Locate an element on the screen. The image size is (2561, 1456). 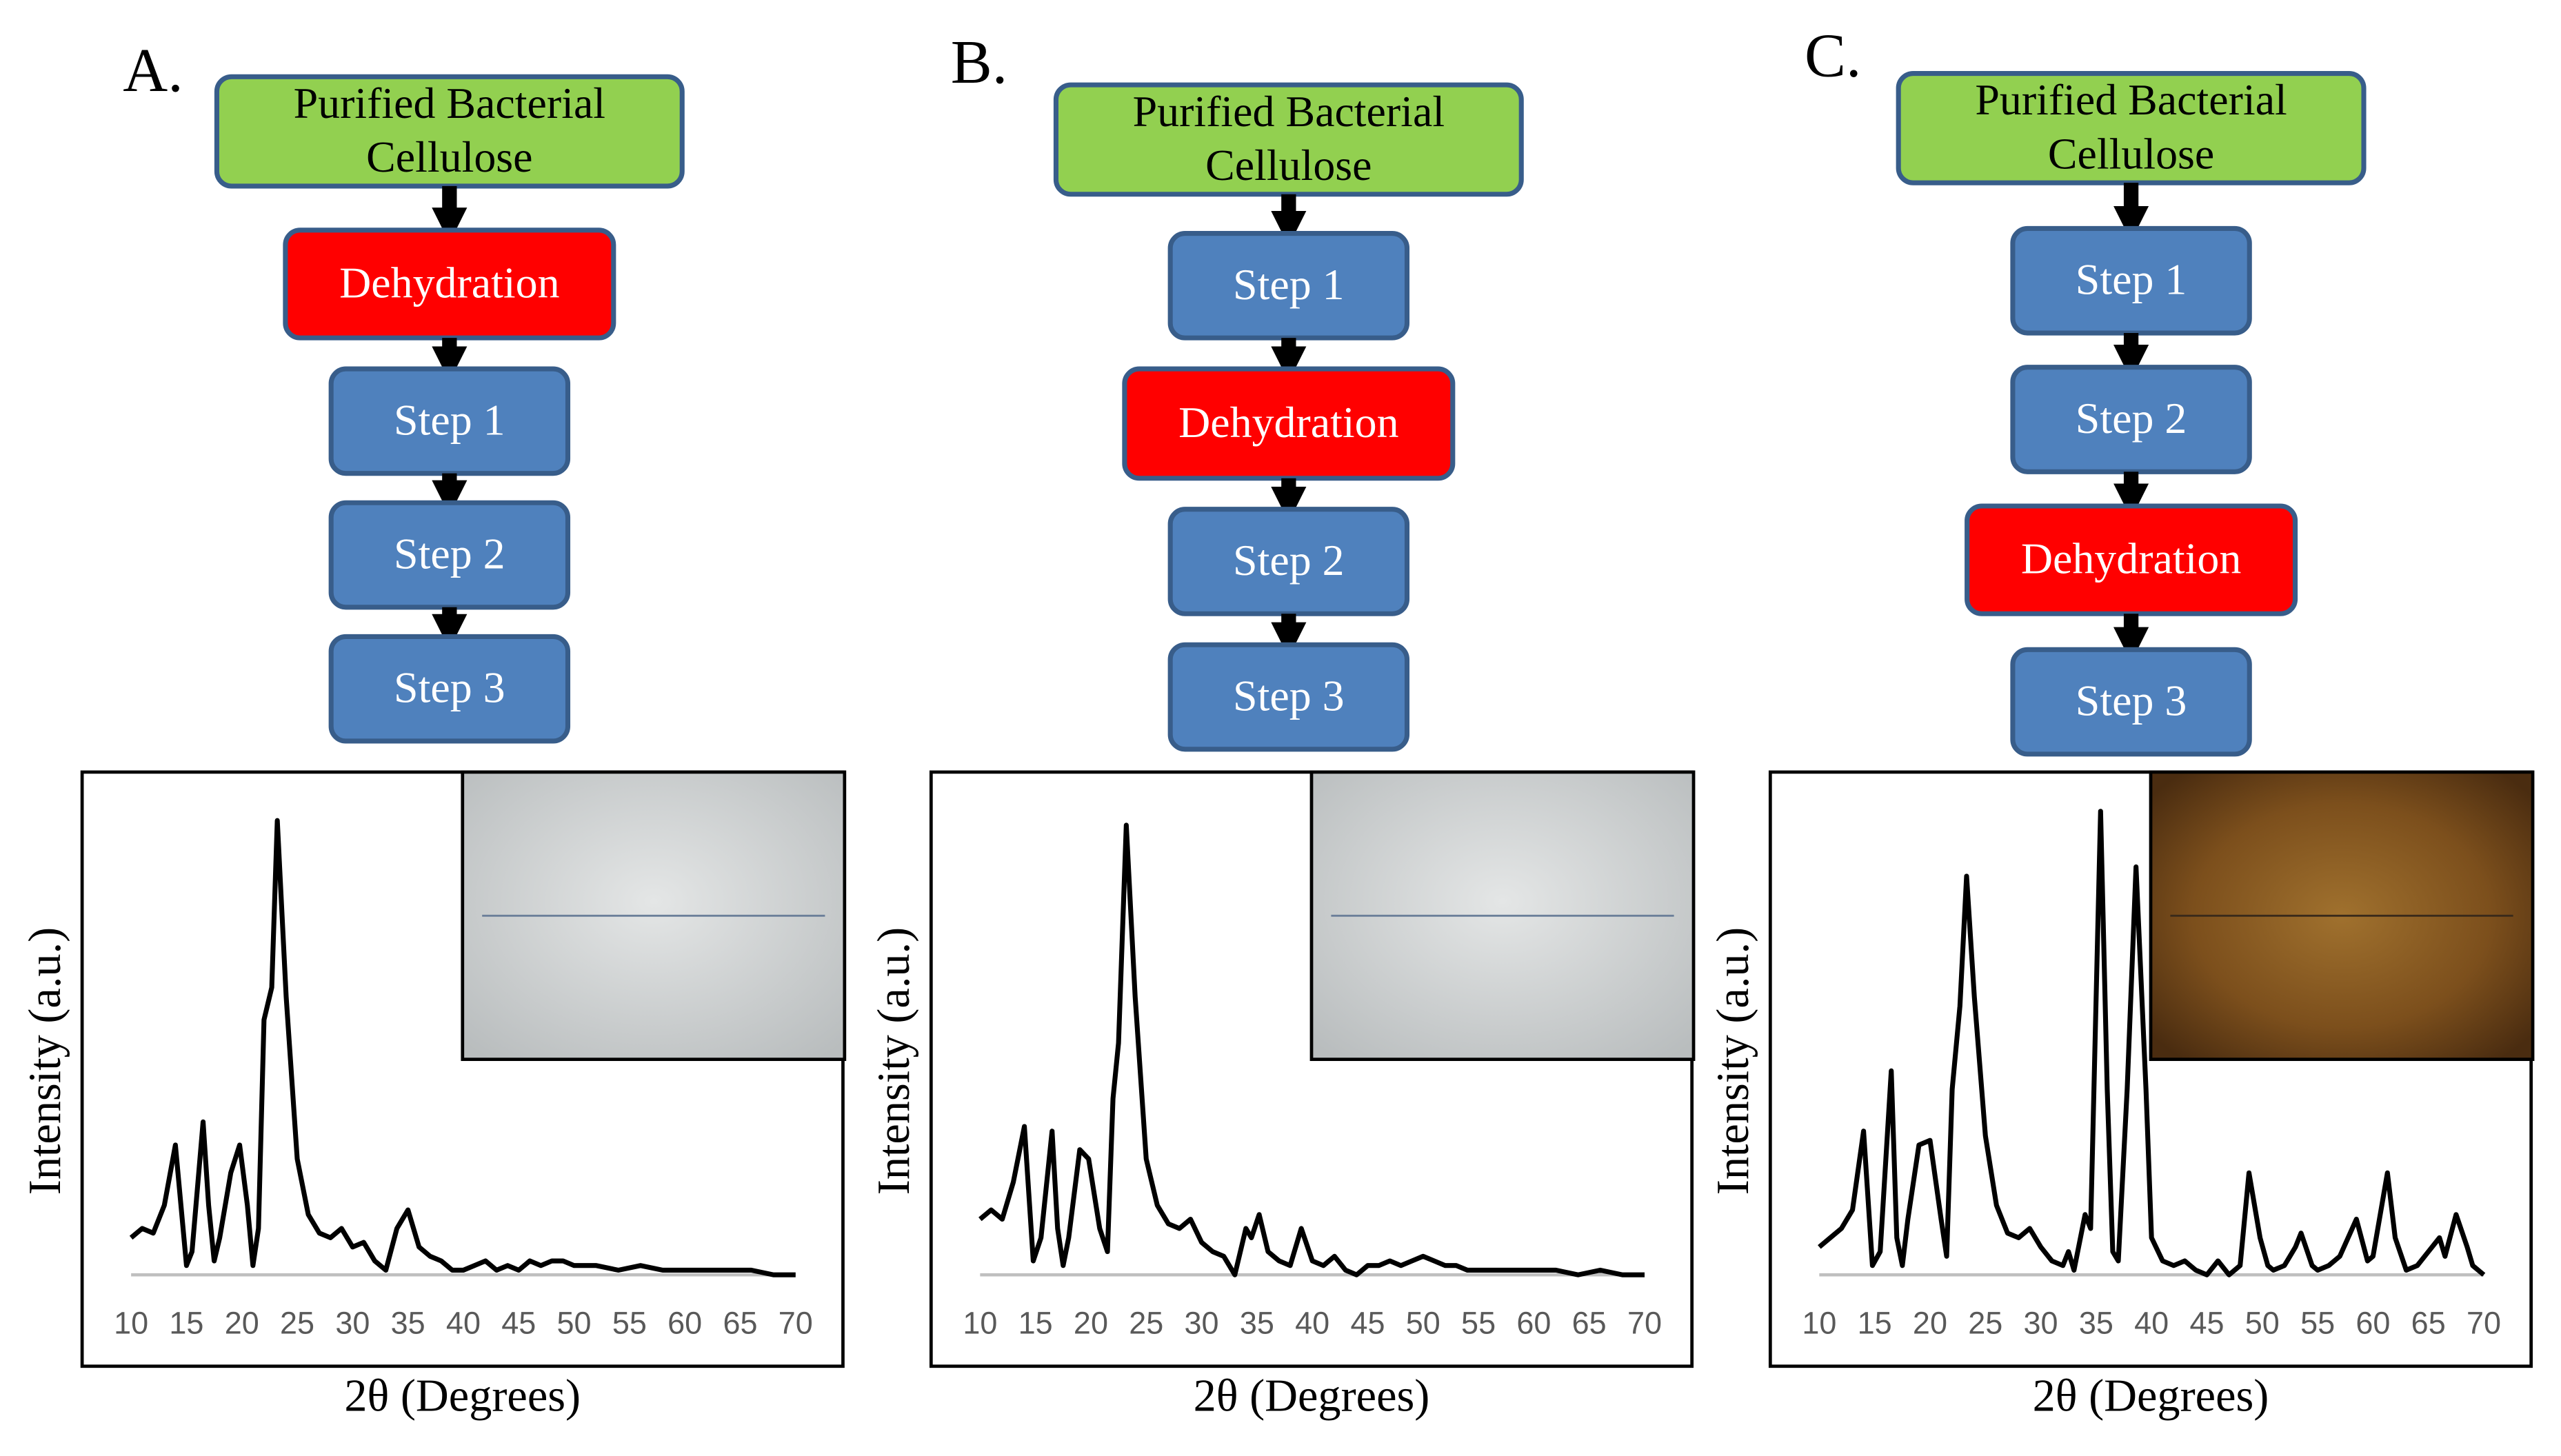
panel-label: A. is located at coordinates (153, 71).